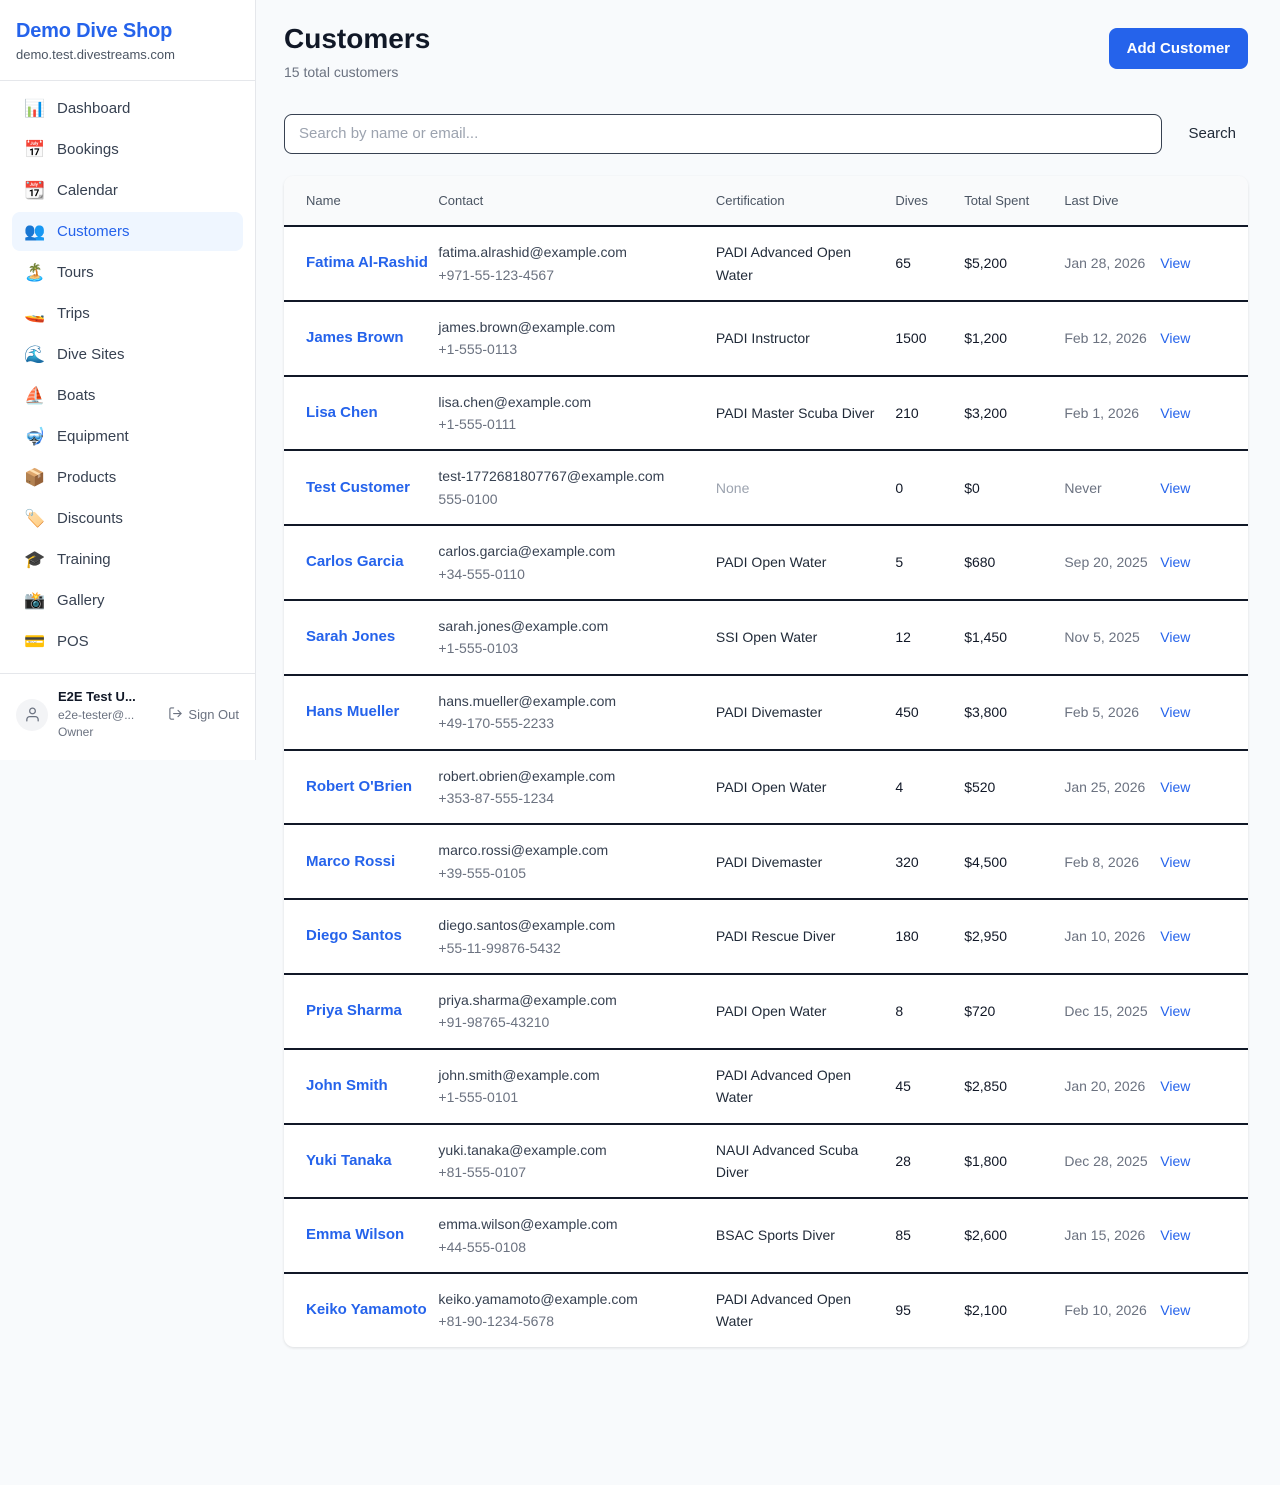  What do you see at coordinates (35, 149) in the screenshot?
I see `calendar-17-icon: 📅` at bounding box center [35, 149].